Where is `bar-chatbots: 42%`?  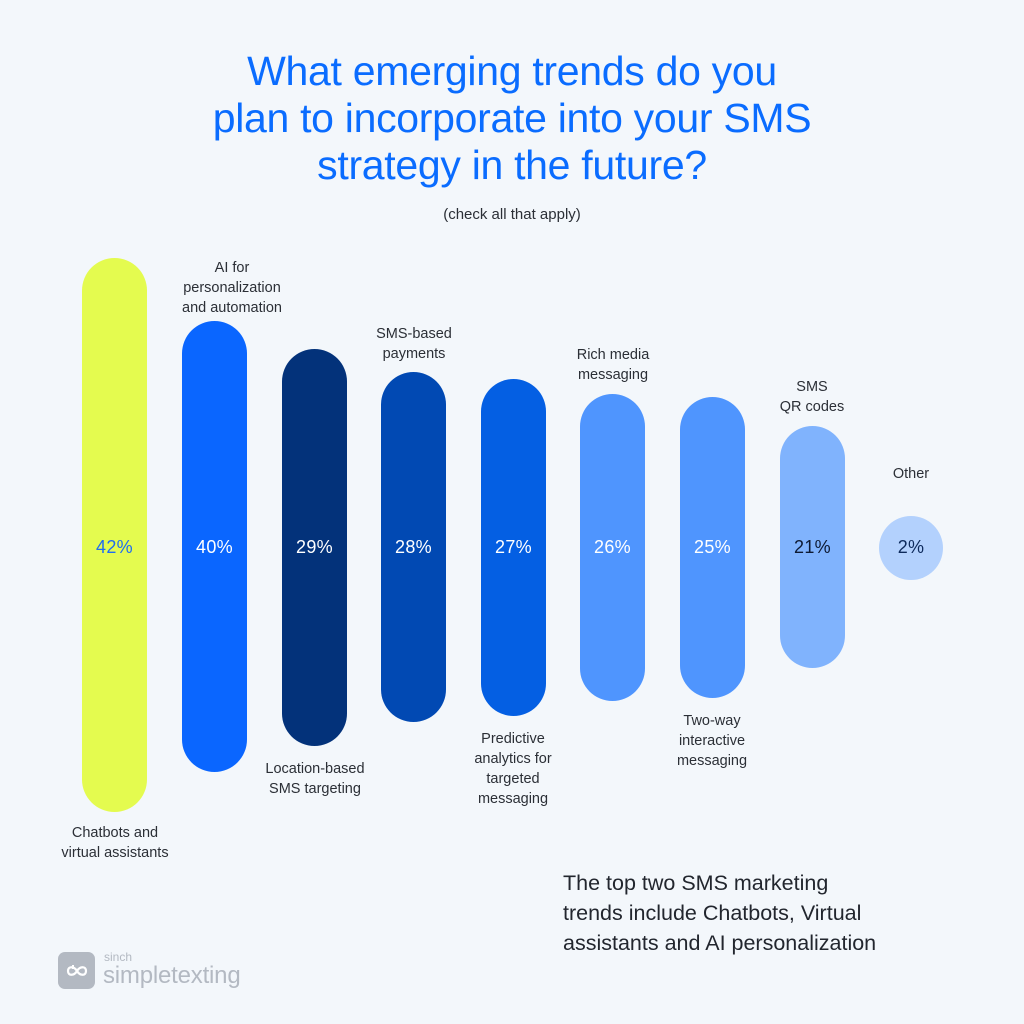 bar-chatbots: 42% is located at coordinates (114, 535).